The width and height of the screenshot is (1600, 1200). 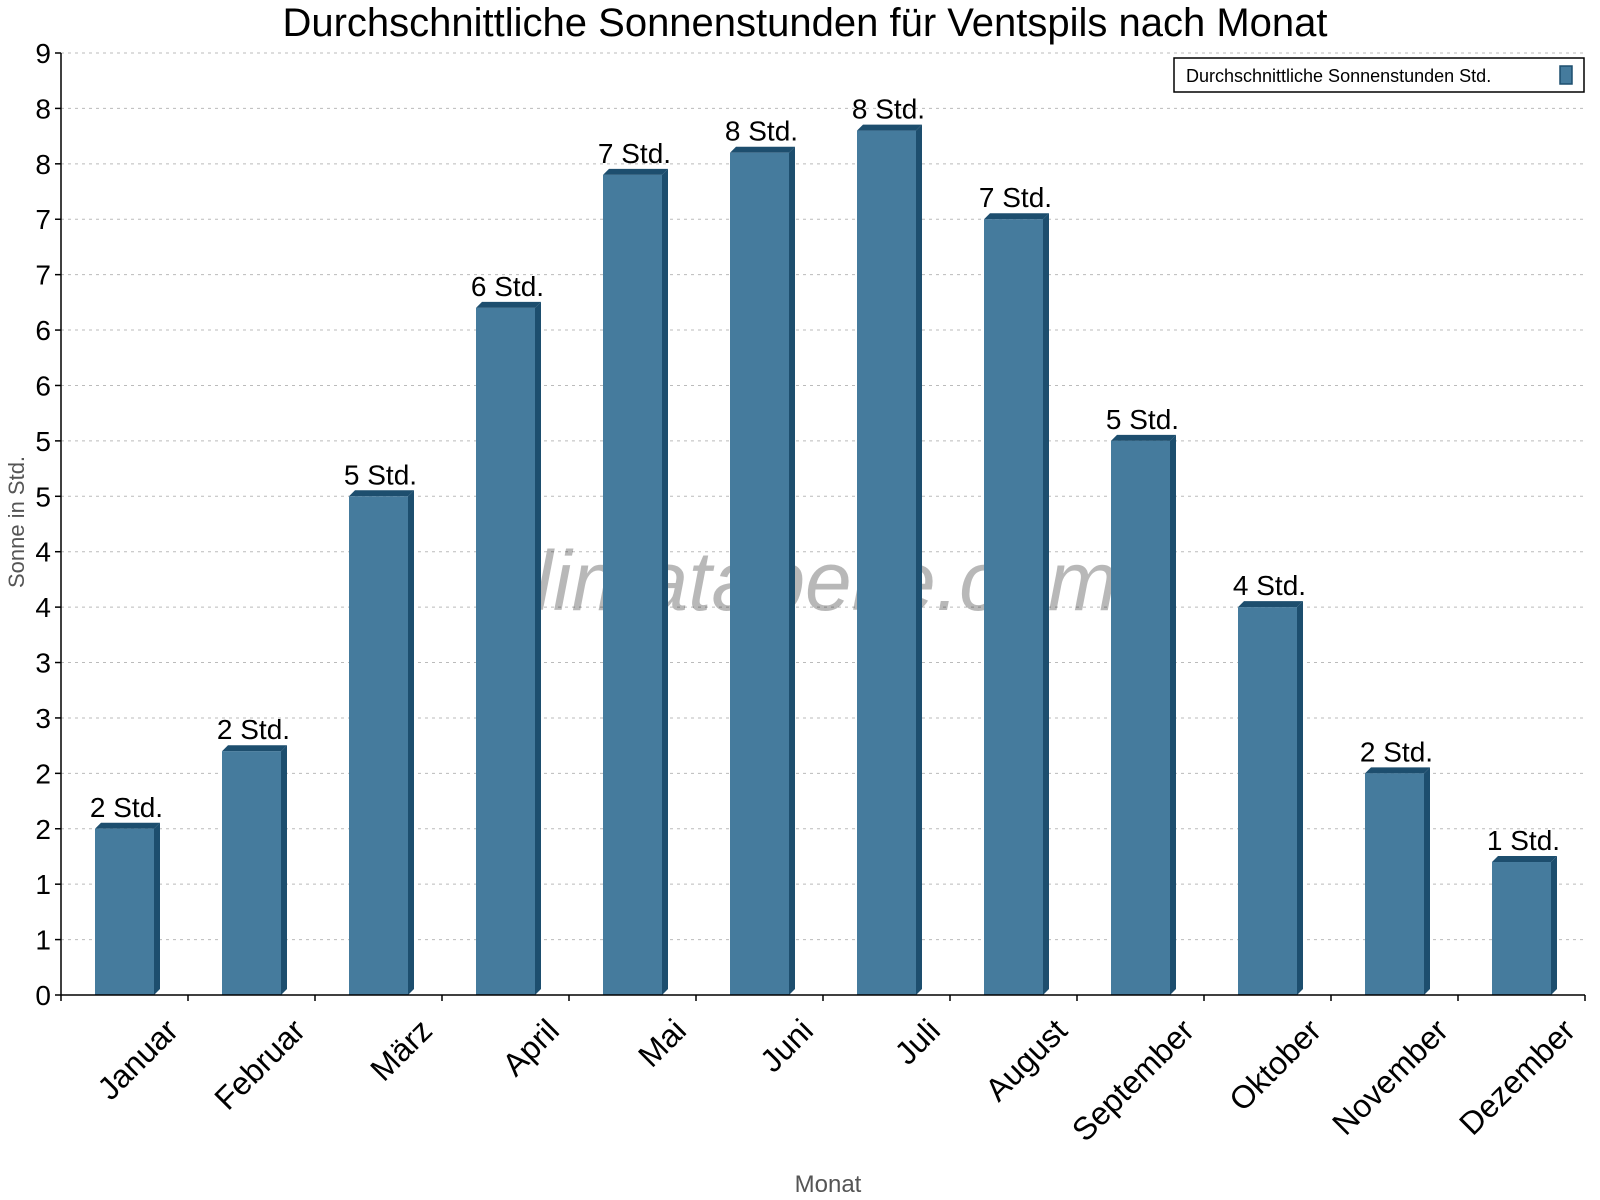 I want to click on y-tick-label: 9, so click(x=43, y=53).